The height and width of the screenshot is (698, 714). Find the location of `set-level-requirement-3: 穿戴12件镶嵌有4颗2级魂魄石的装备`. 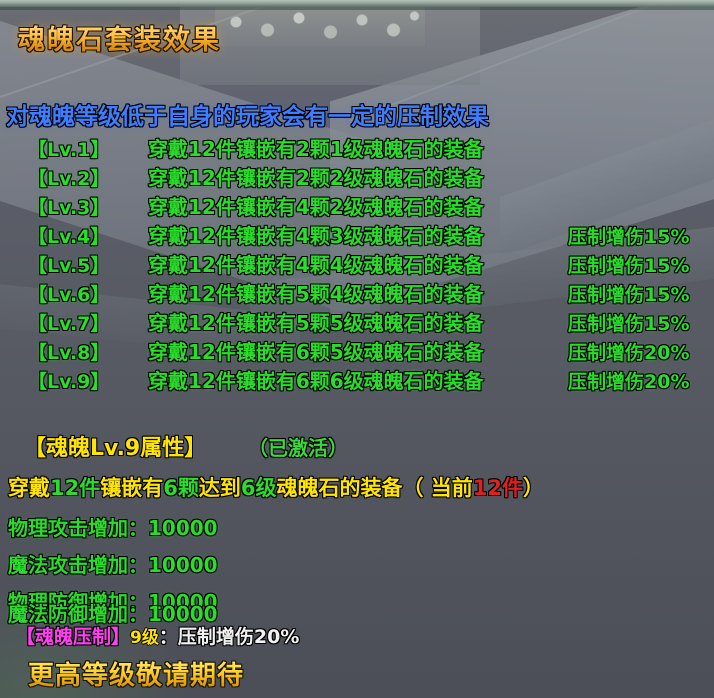

set-level-requirement-3: 穿戴12件镶嵌有4颗2级魂魄石的装备 is located at coordinates (316, 207).